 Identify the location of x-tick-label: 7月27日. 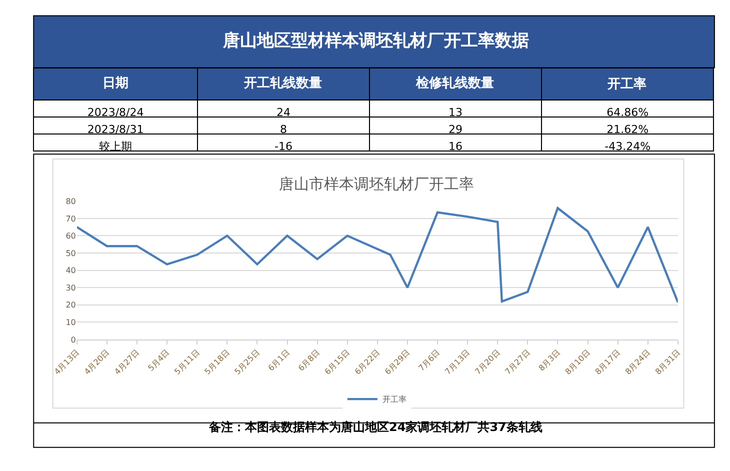
(517, 362).